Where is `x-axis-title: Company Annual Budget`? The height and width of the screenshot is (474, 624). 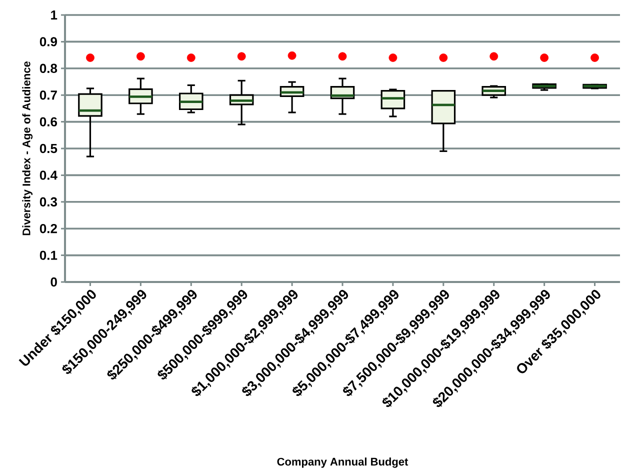 x-axis-title: Company Annual Budget is located at coordinates (342, 463).